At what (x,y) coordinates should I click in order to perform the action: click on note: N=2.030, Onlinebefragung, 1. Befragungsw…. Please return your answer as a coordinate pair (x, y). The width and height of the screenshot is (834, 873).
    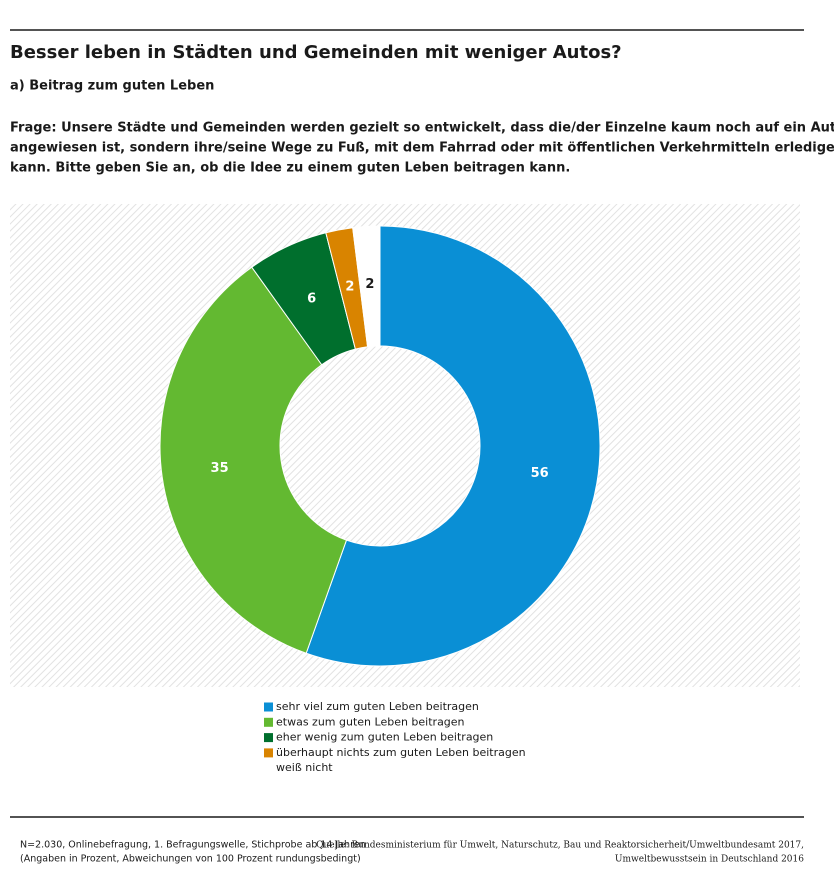
    Looking at the image, I should click on (193, 845).